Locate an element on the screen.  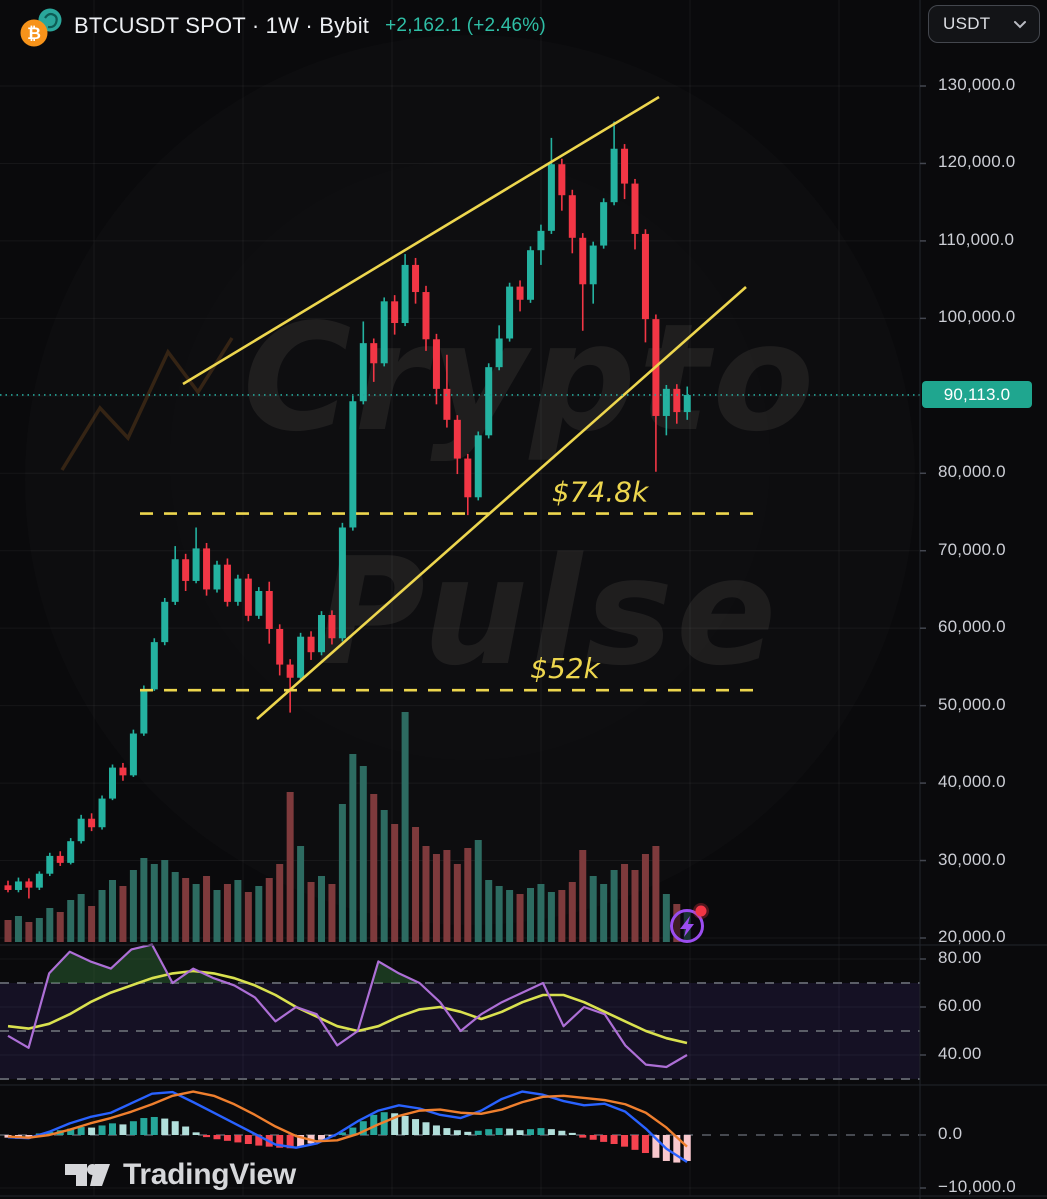
rsi-tick-label: 80.00 is located at coordinates (960, 957).